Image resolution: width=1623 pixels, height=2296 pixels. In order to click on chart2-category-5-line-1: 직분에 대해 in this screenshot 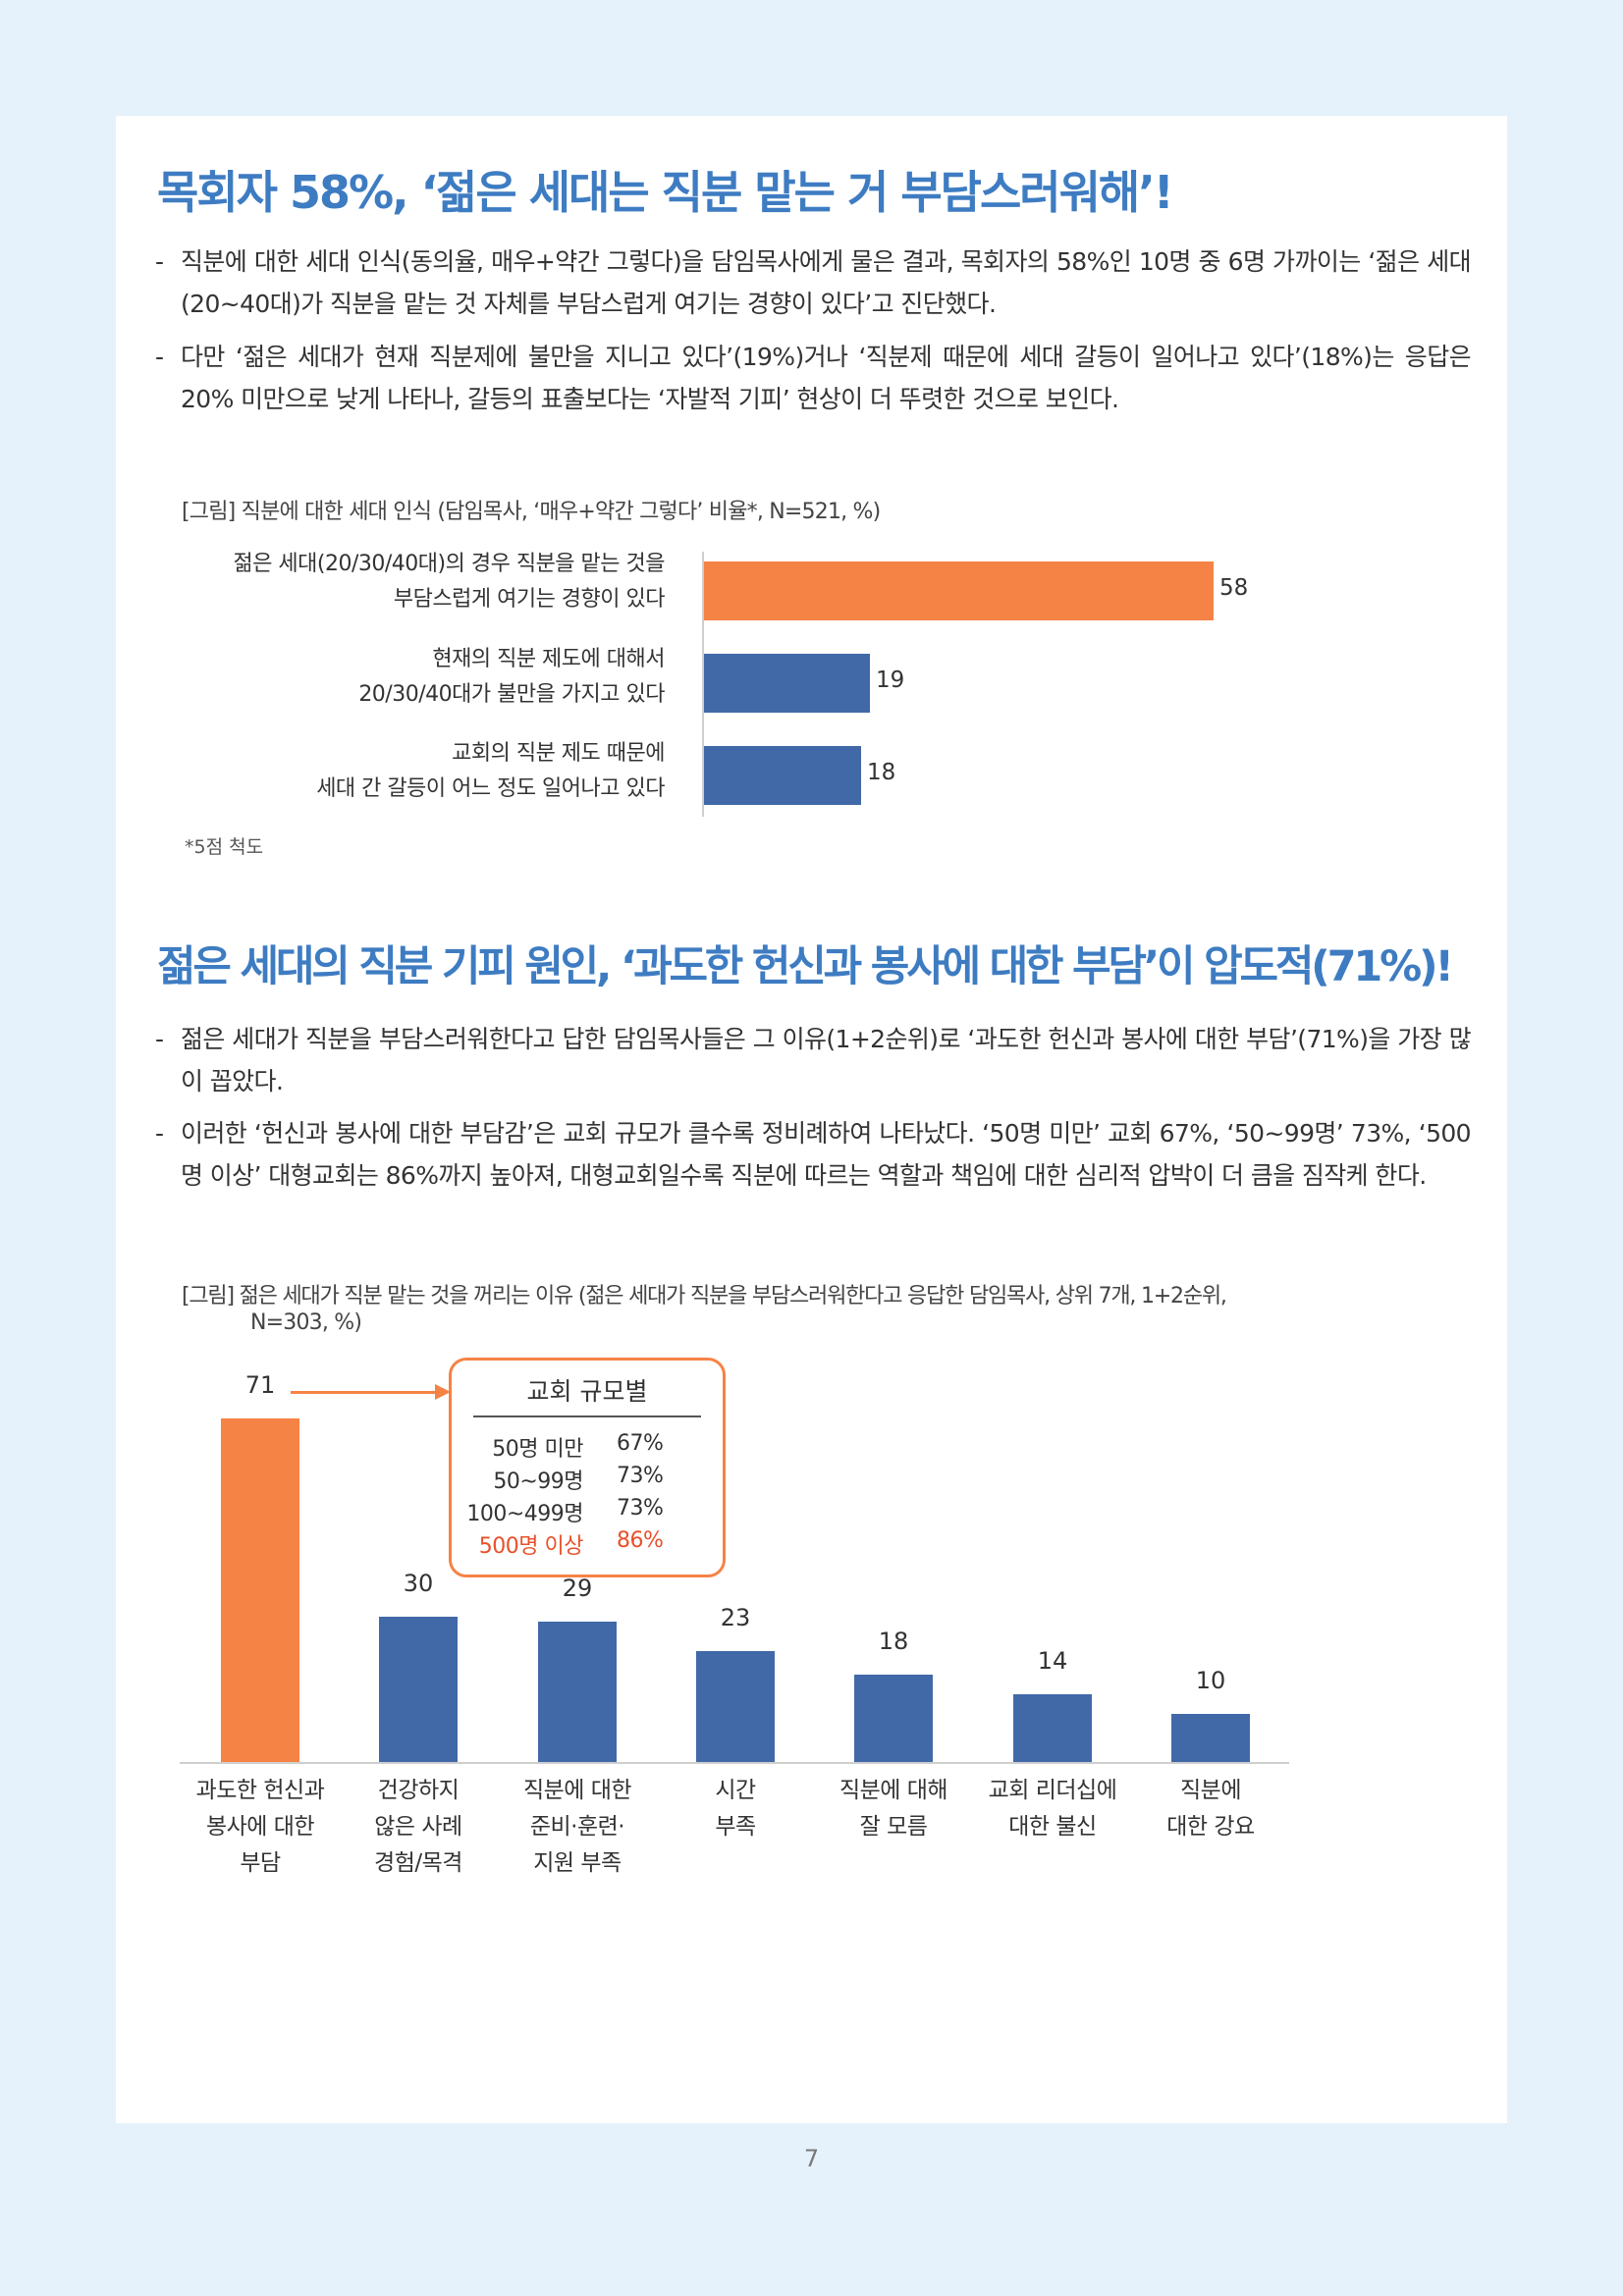, I will do `click(893, 1790)`.